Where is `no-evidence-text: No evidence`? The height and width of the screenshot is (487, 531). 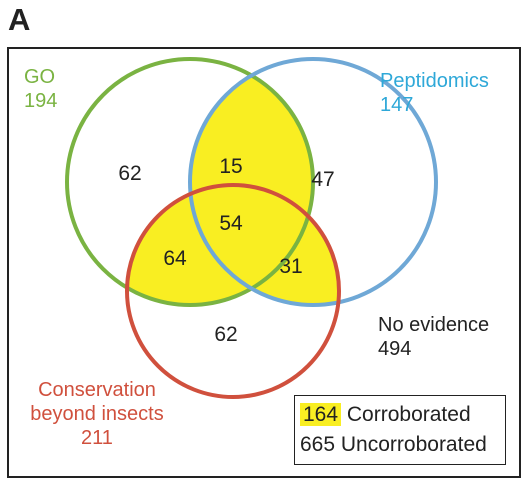 no-evidence-text: No evidence is located at coordinates (434, 325).